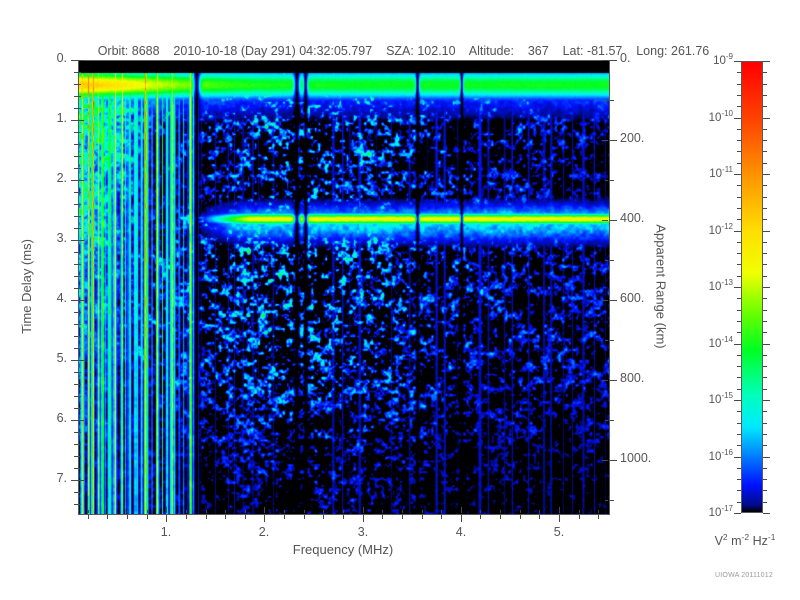  Describe the element at coordinates (661, 286) in the screenshot. I see `right-axis-title: Apparent Range (km)` at that location.